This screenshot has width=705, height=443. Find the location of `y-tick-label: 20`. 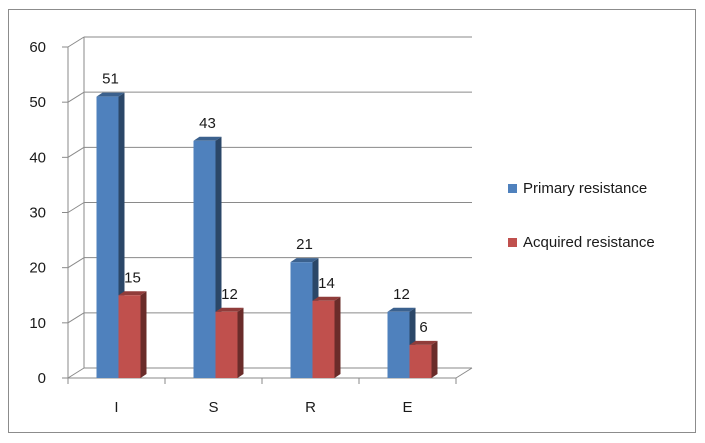

y-tick-label: 20 is located at coordinates (37, 268).